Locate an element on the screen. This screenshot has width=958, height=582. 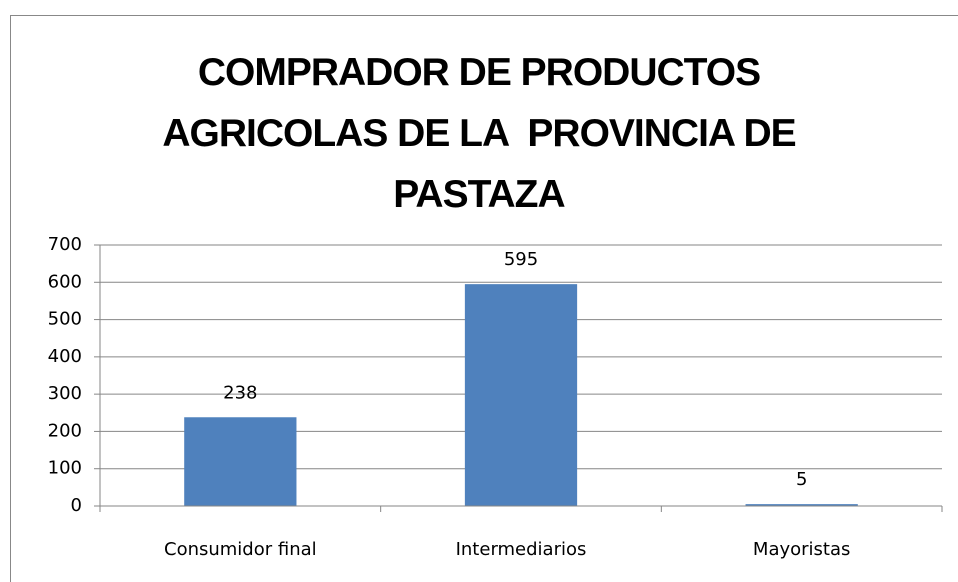
y-tick-label: 600 is located at coordinates (65, 281).